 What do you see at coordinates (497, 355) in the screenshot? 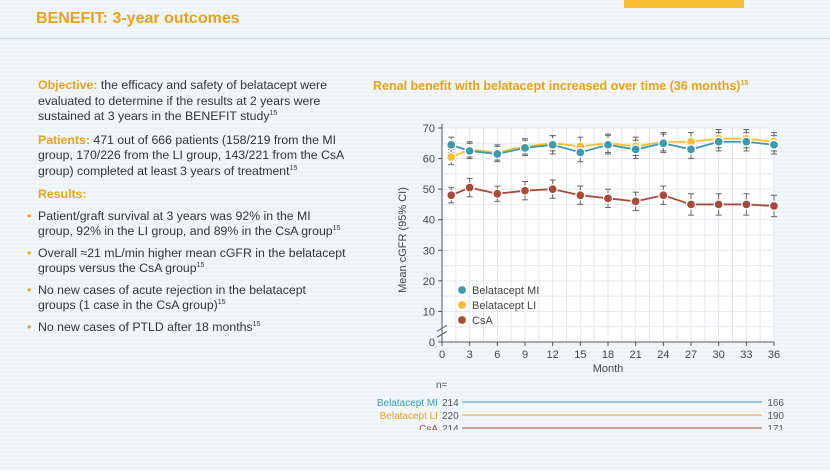
I see `x-tick-label: 6` at bounding box center [497, 355].